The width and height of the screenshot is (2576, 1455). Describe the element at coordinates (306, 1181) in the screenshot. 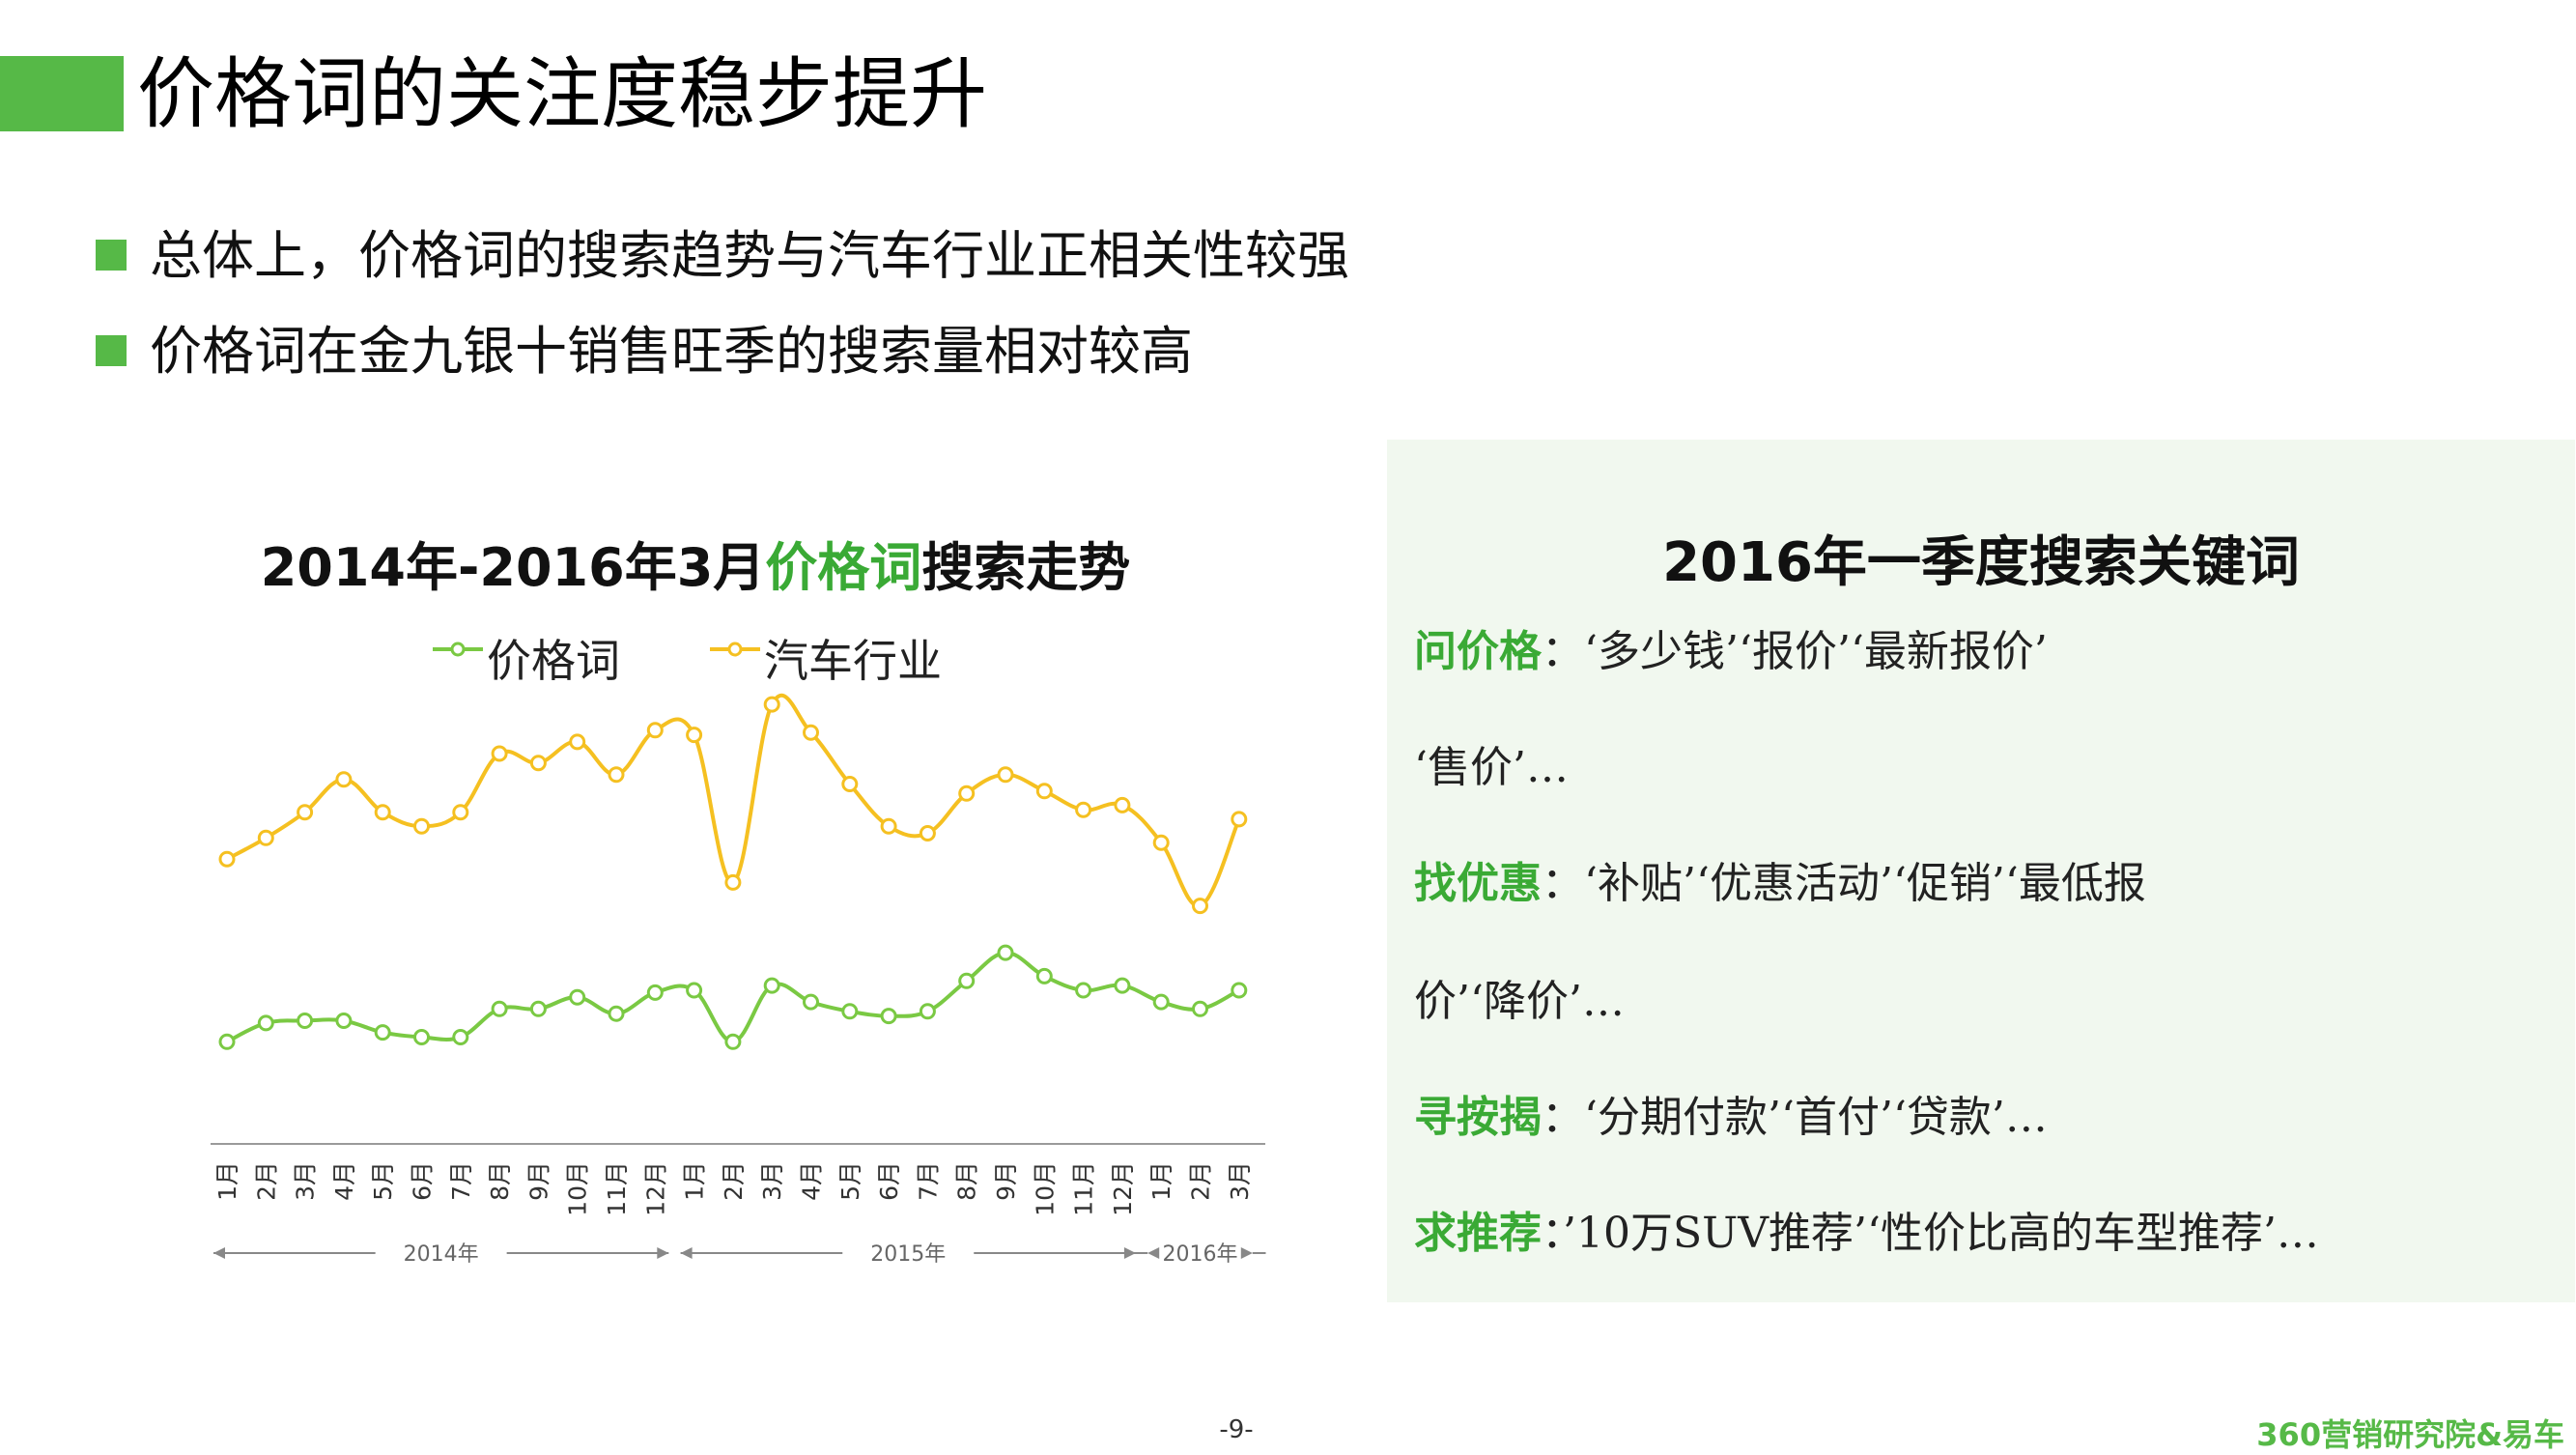

I see `x-tick-label-2: 3月` at that location.